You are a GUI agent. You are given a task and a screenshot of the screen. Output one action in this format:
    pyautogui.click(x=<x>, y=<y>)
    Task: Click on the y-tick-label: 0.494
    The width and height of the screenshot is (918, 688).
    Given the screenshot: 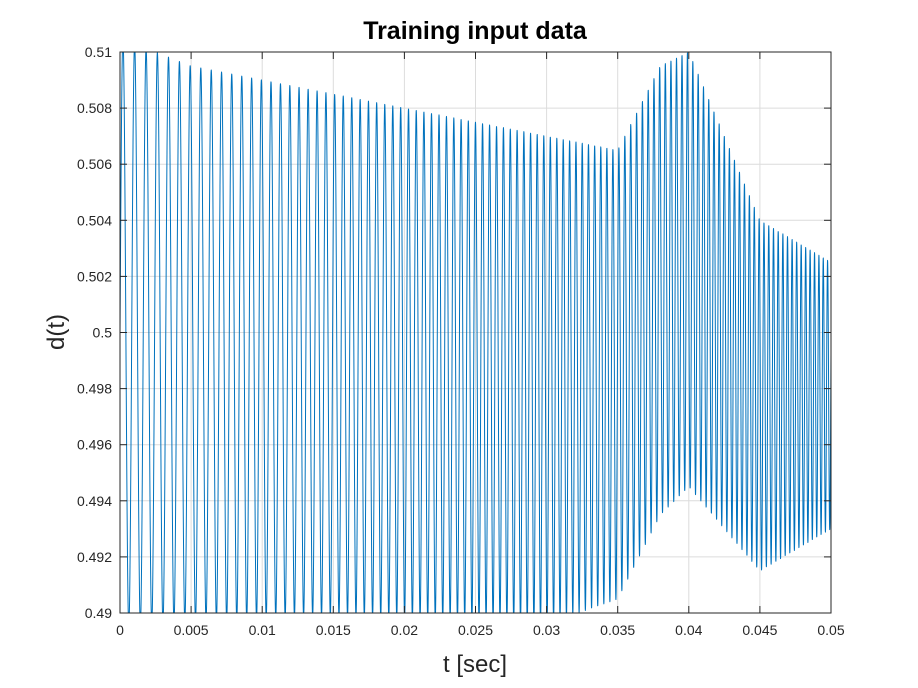 What is the action you would take?
    pyautogui.click(x=94, y=501)
    